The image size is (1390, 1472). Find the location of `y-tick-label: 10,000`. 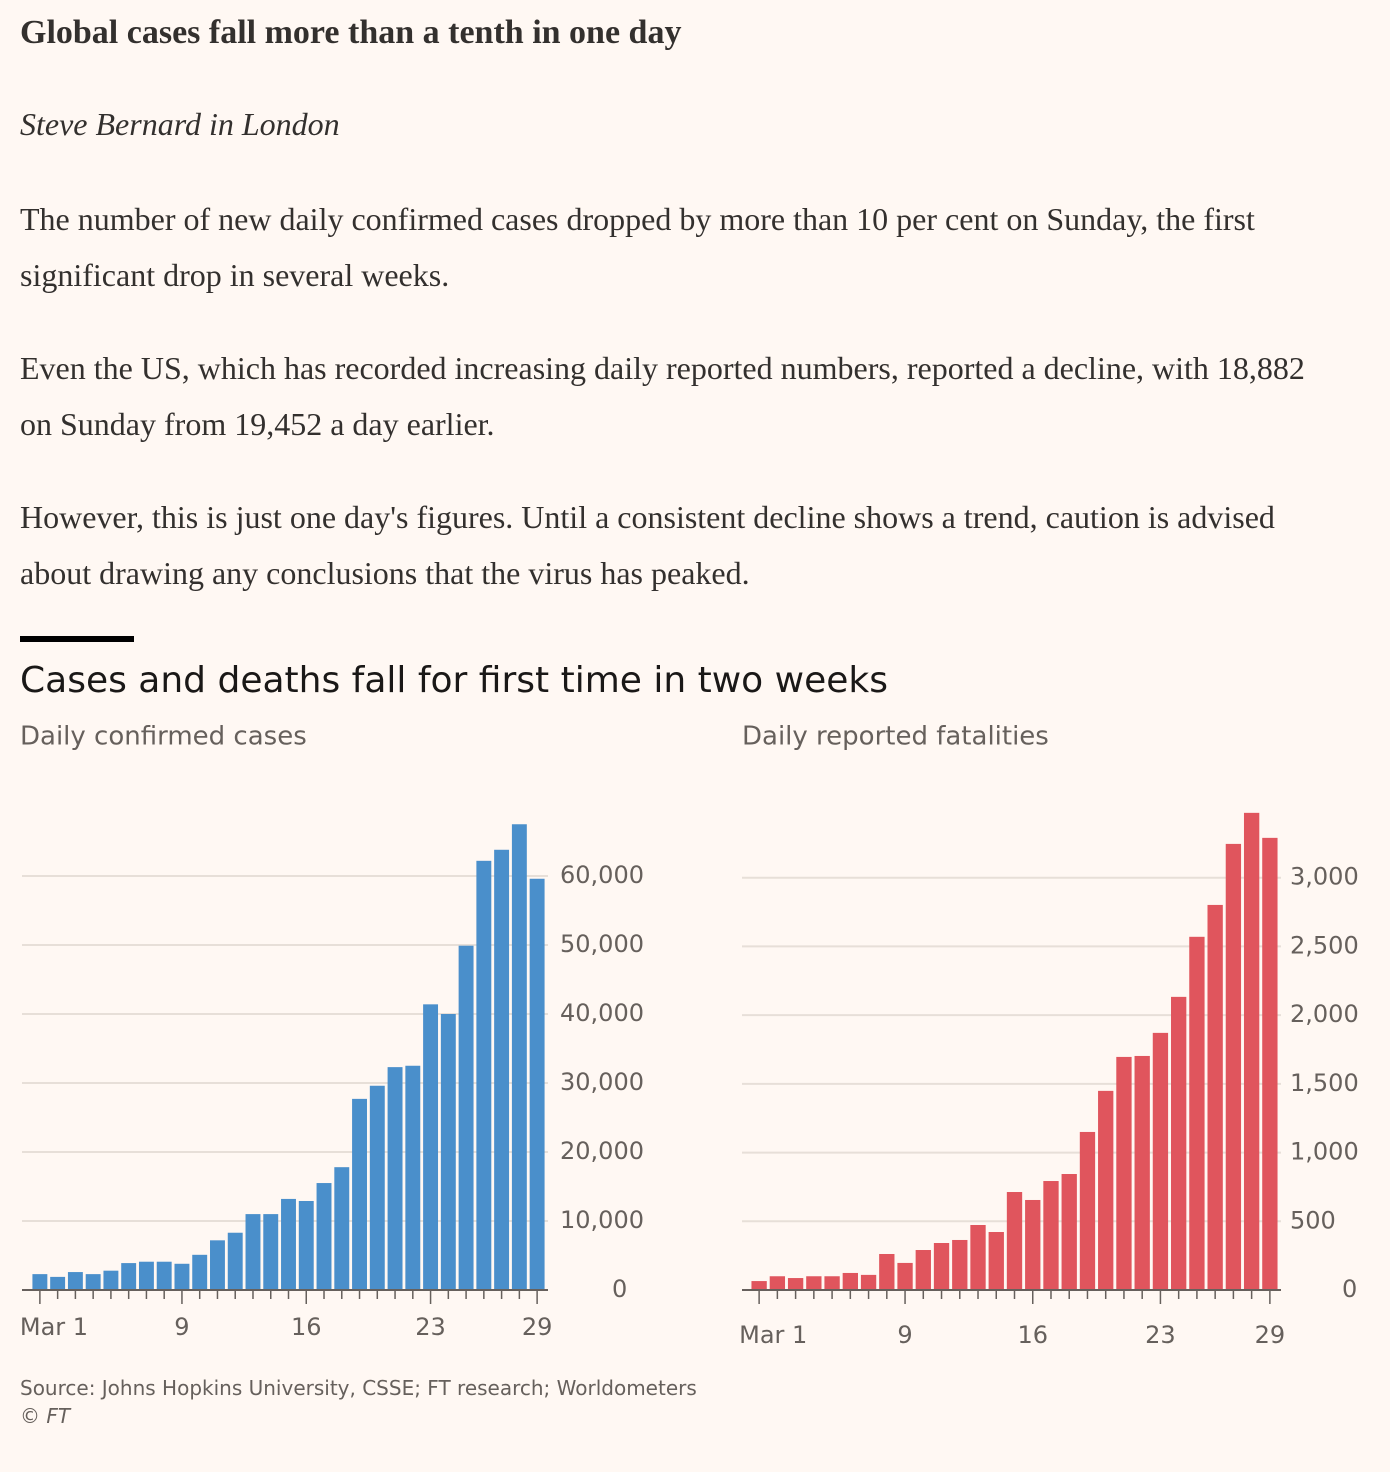

y-tick-label: 10,000 is located at coordinates (602, 1220).